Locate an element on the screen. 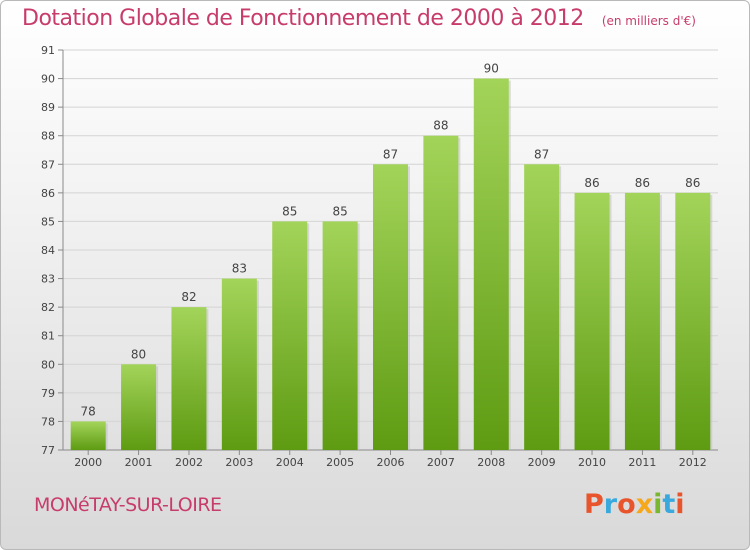 This screenshot has width=750, height=550. y-tick-label: 91 is located at coordinates (48, 50).